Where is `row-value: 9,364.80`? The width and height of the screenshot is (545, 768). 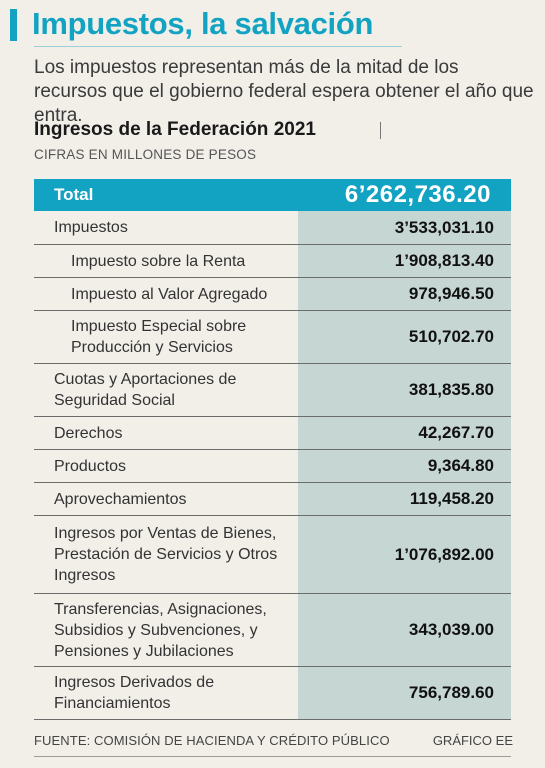 row-value: 9,364.80 is located at coordinates (460, 465).